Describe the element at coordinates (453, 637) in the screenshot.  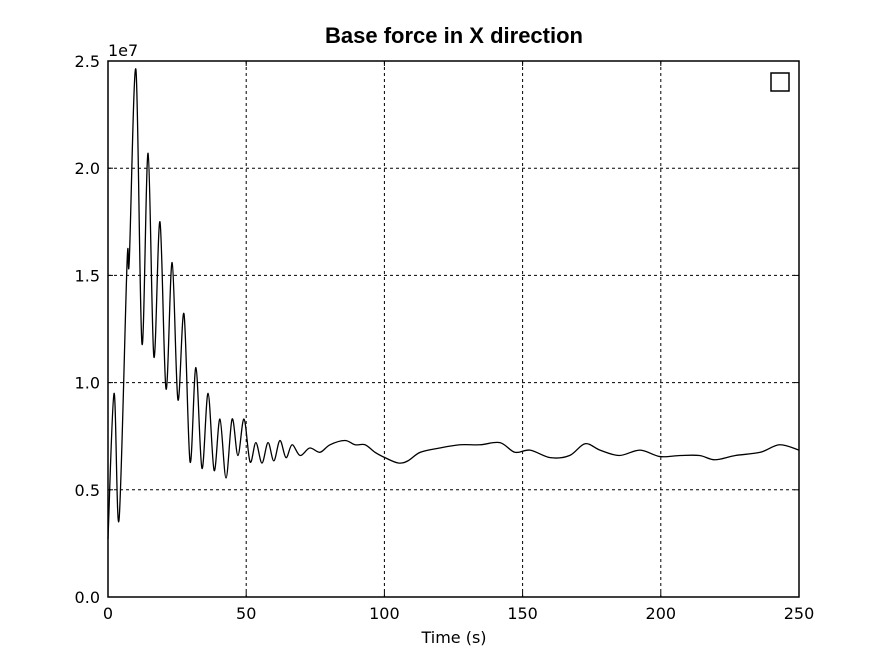
I see `x-axis-label: Time (s)` at that location.